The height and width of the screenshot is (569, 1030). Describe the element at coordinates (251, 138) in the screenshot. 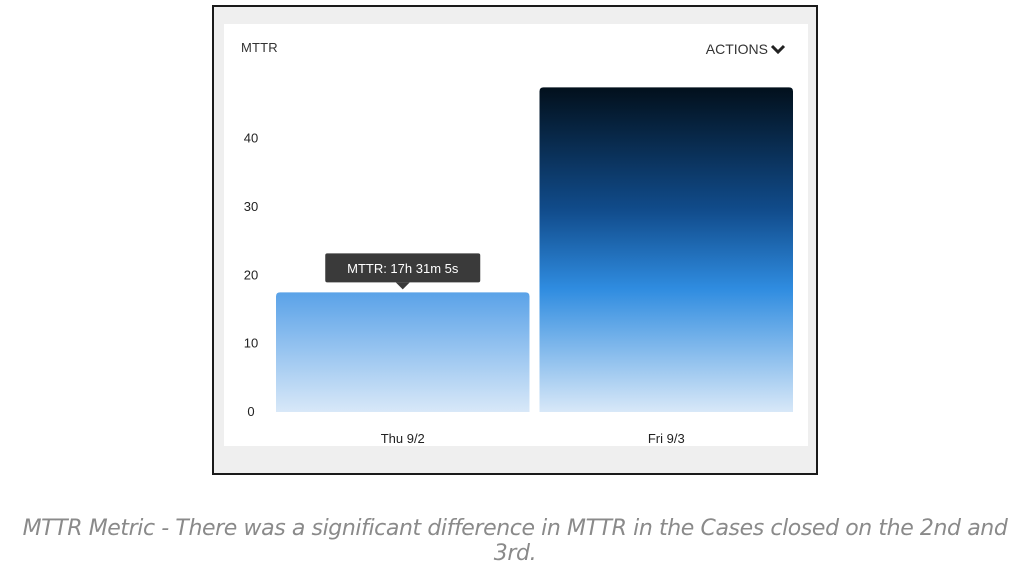

I see `y-tick-label: 40` at that location.